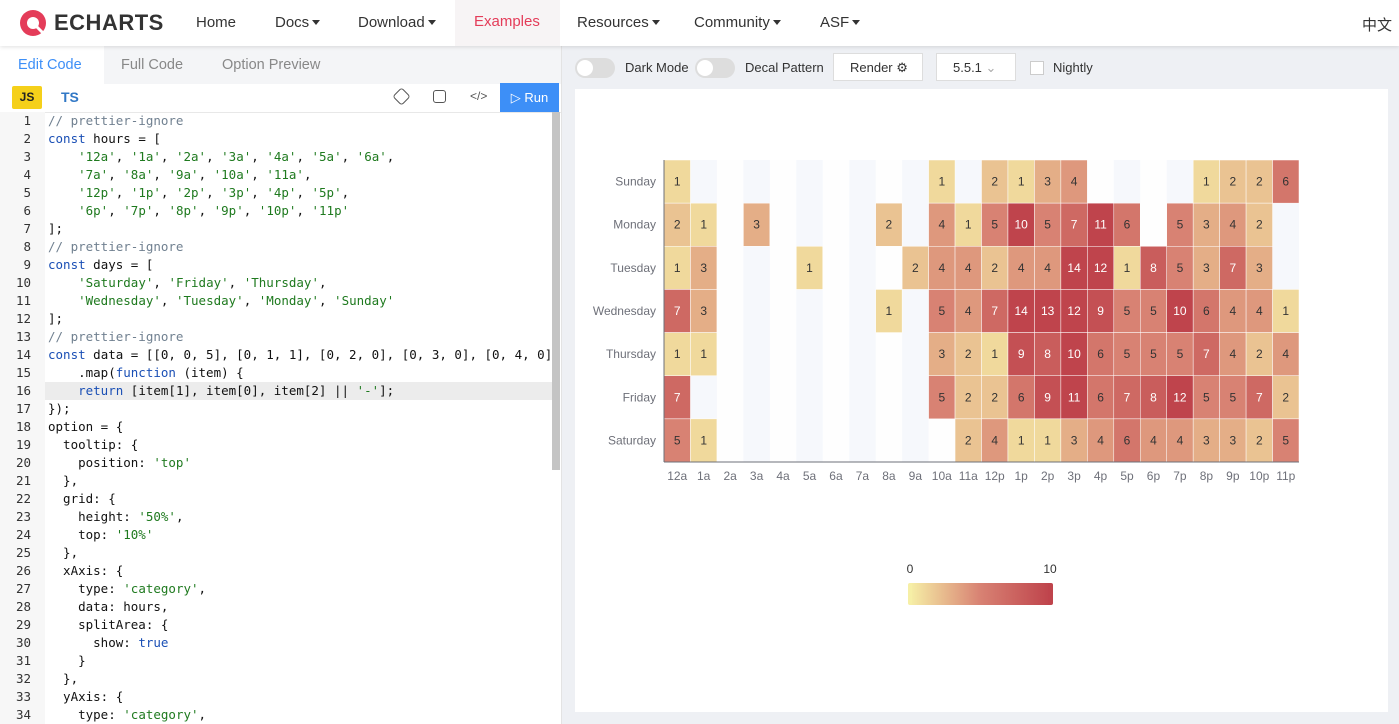 This screenshot has width=1399, height=724. What do you see at coordinates (401, 96) in the screenshot?
I see `format-icon` at bounding box center [401, 96].